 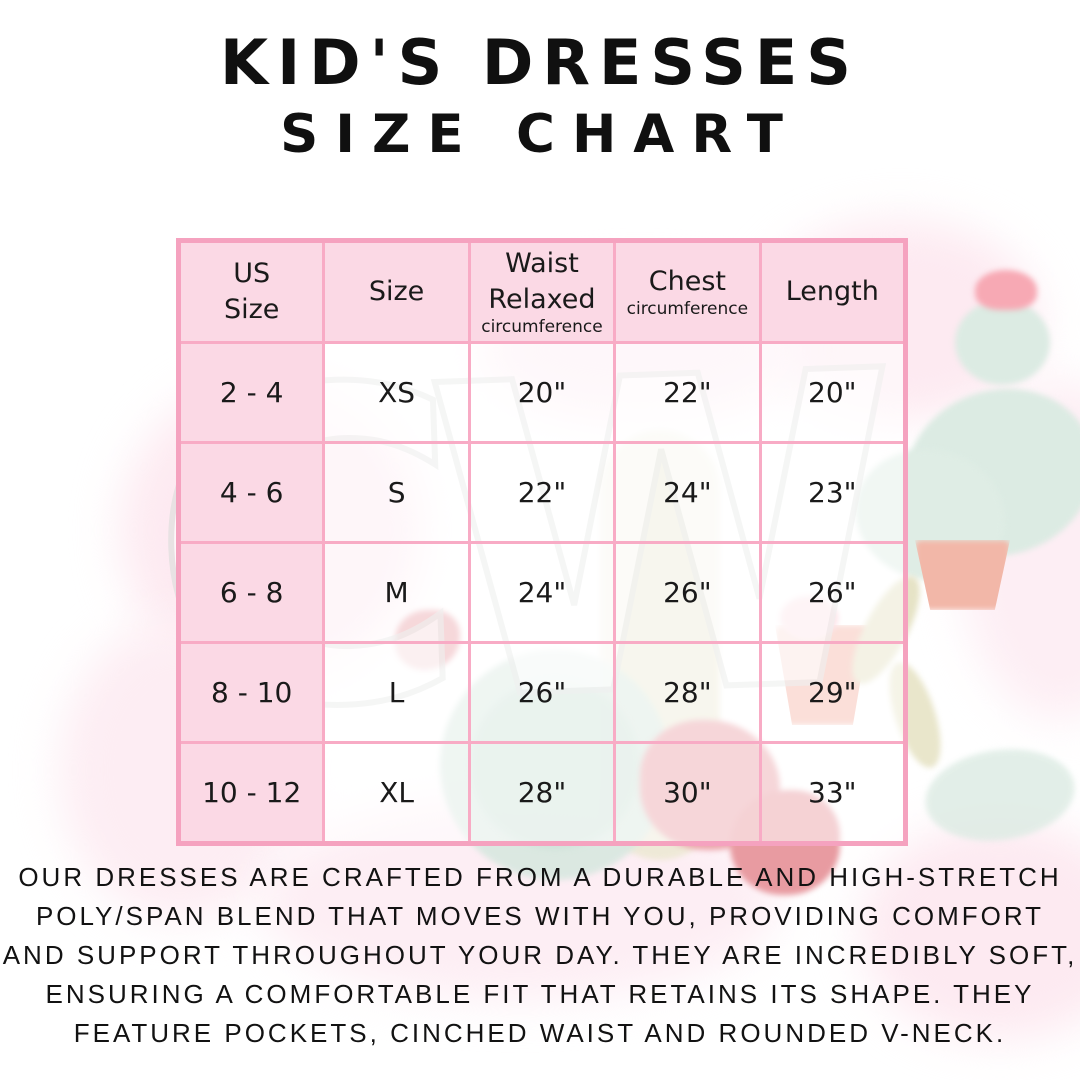 I want to click on cell-us-size: 8 - 10, so click(x=251, y=692).